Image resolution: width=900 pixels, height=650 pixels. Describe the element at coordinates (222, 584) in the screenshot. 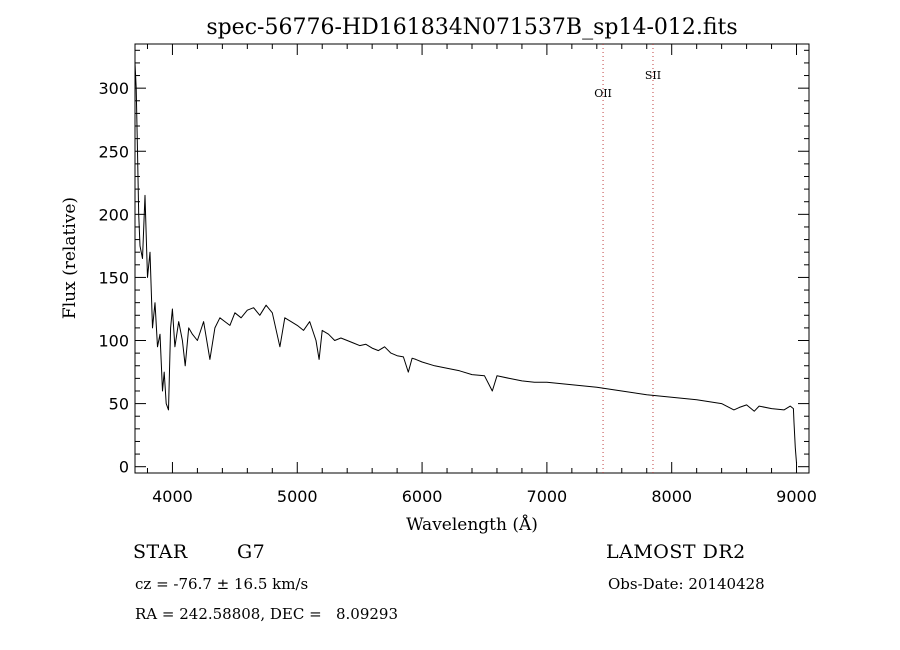

I see `redshift-text: cz = -76.7 ± 16.5 km/s` at that location.